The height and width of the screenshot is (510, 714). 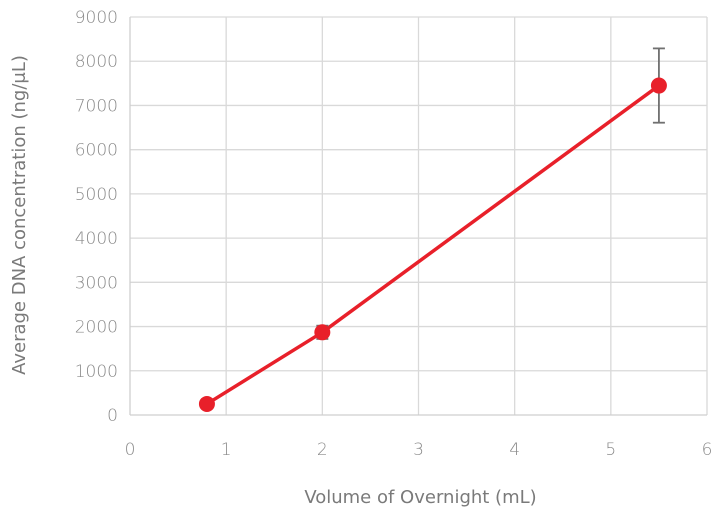 I want to click on y-axis-title: Average DNA concentration (ng/μL), so click(x=19, y=215).